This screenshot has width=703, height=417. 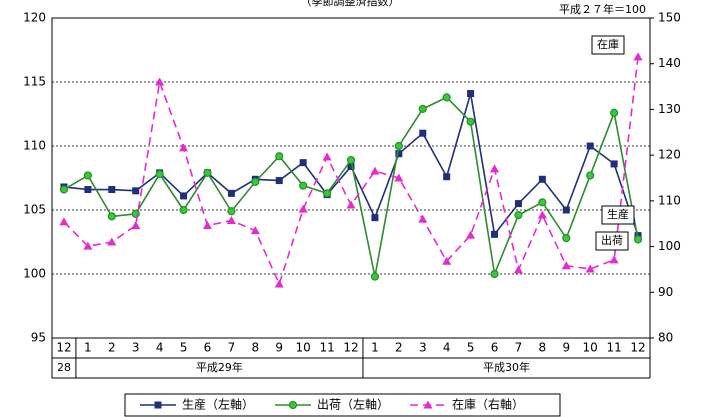 I want to click on y-tick-label: 95, so click(x=38, y=338).